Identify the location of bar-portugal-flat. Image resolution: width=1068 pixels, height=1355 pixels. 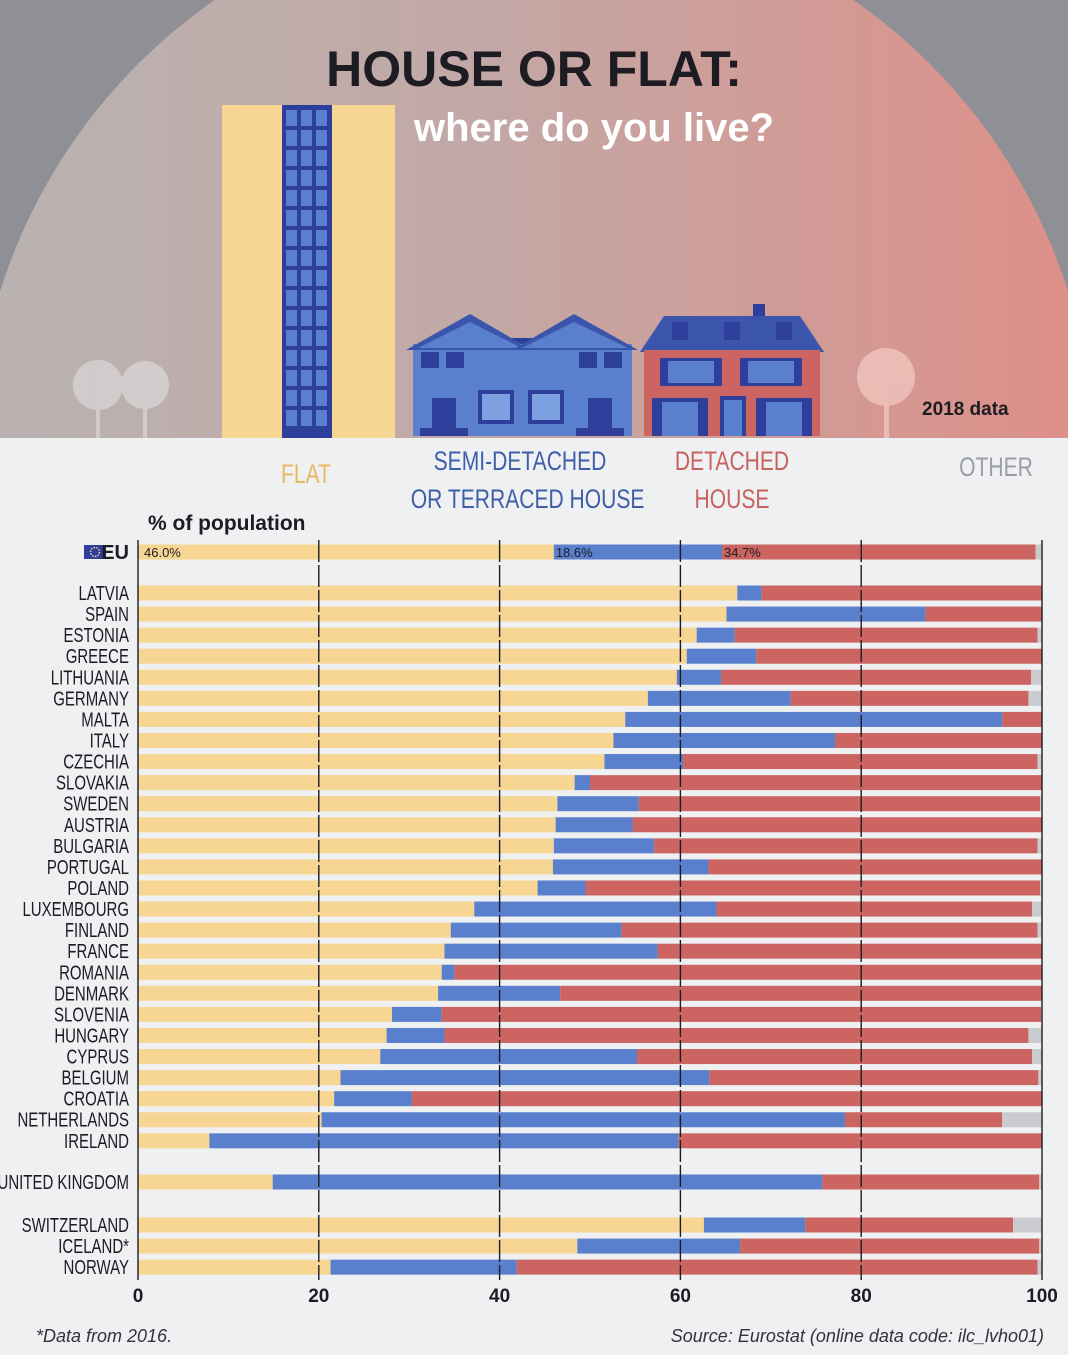
(345, 867).